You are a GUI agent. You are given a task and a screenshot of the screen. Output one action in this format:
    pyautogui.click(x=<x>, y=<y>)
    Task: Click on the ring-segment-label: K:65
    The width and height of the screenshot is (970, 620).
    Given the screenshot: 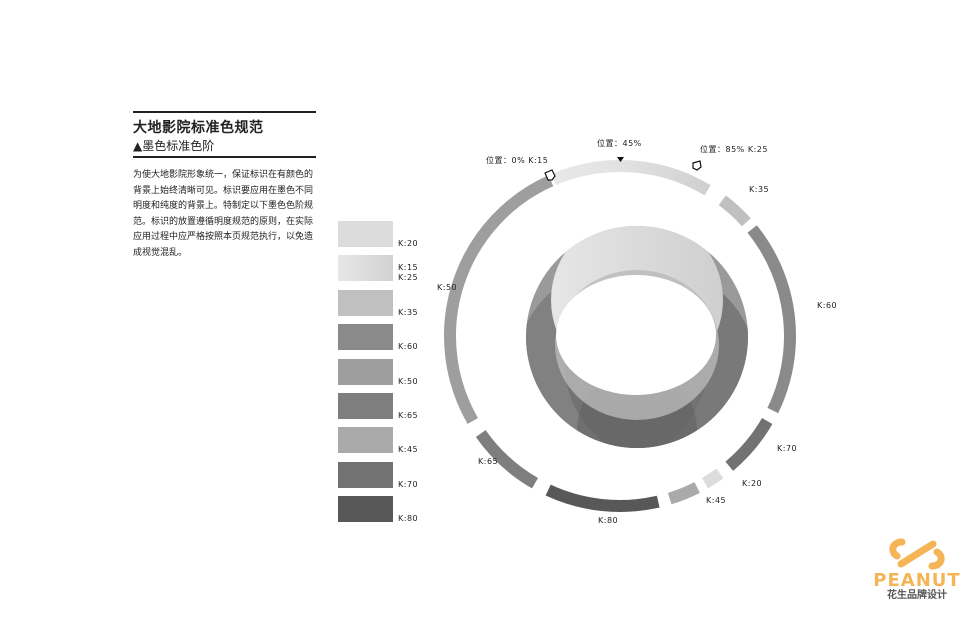 What is the action you would take?
    pyautogui.click(x=488, y=461)
    